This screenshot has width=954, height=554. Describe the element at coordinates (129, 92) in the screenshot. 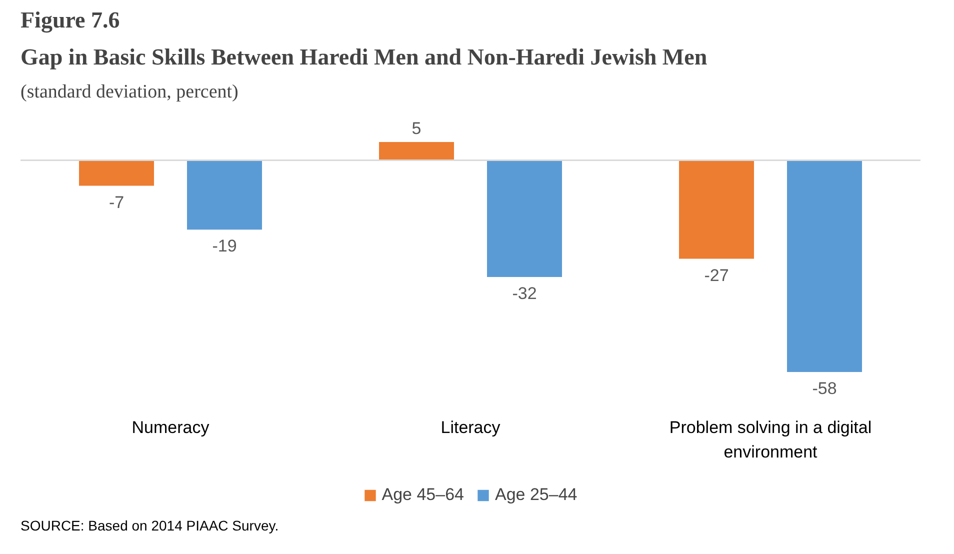

I see `chart-subtitle: (standard deviation, percent)` at that location.